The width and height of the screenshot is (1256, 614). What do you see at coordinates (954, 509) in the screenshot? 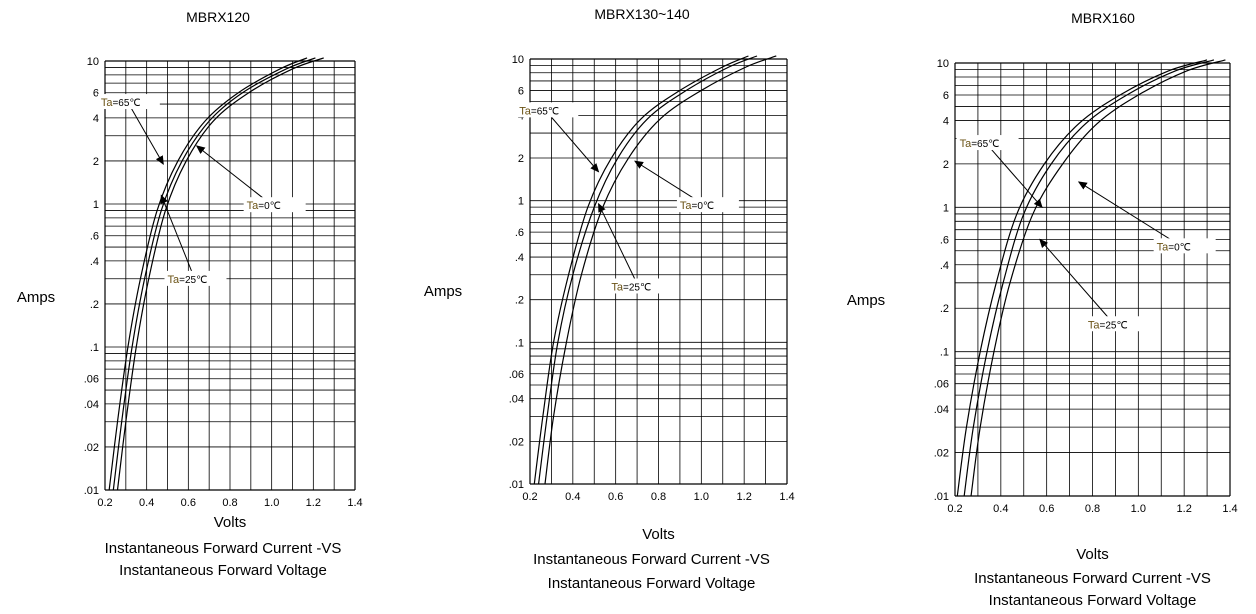
I see `x-tick-label: 0.2` at bounding box center [954, 509].